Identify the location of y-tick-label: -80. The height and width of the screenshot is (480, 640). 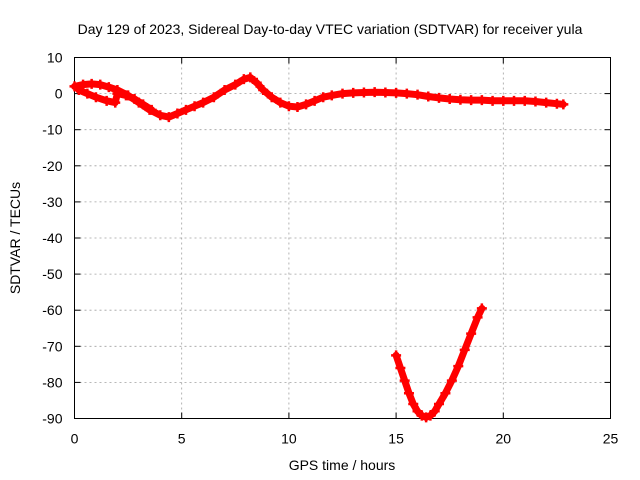
(52, 382).